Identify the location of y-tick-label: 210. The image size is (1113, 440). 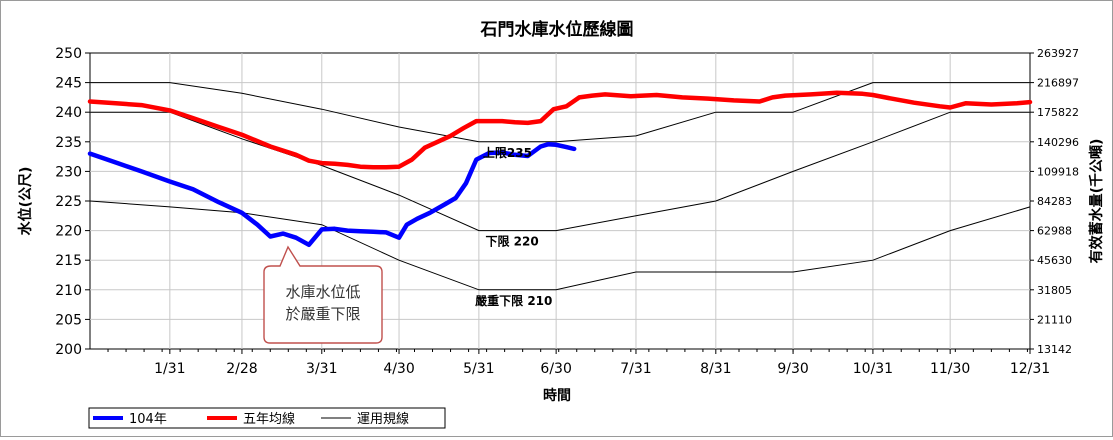
(68, 291).